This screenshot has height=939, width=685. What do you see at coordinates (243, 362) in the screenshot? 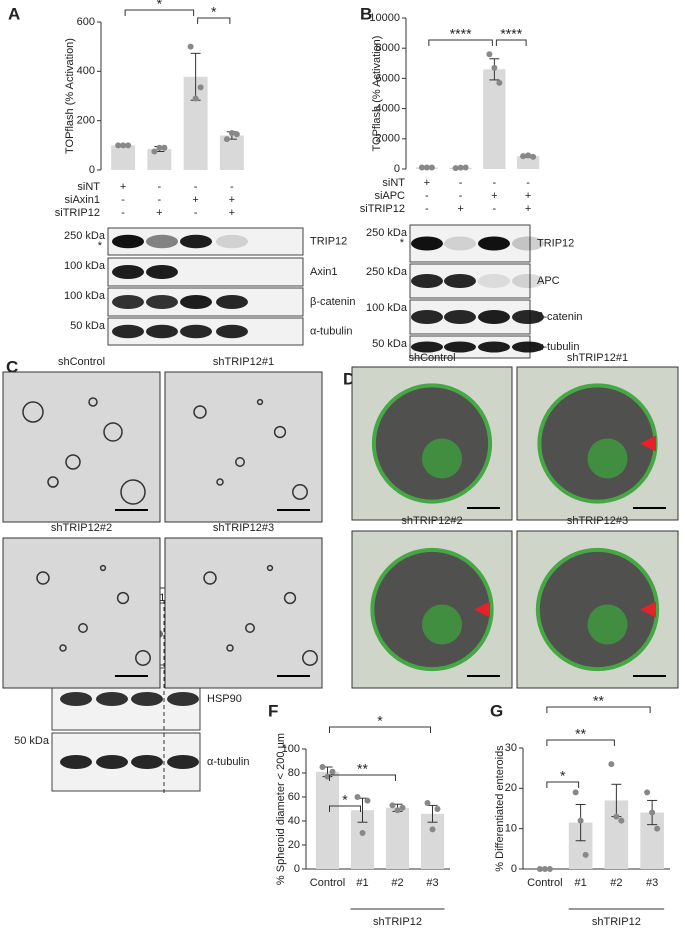
I see `image-title: shTRIP12#1` at bounding box center [243, 362].